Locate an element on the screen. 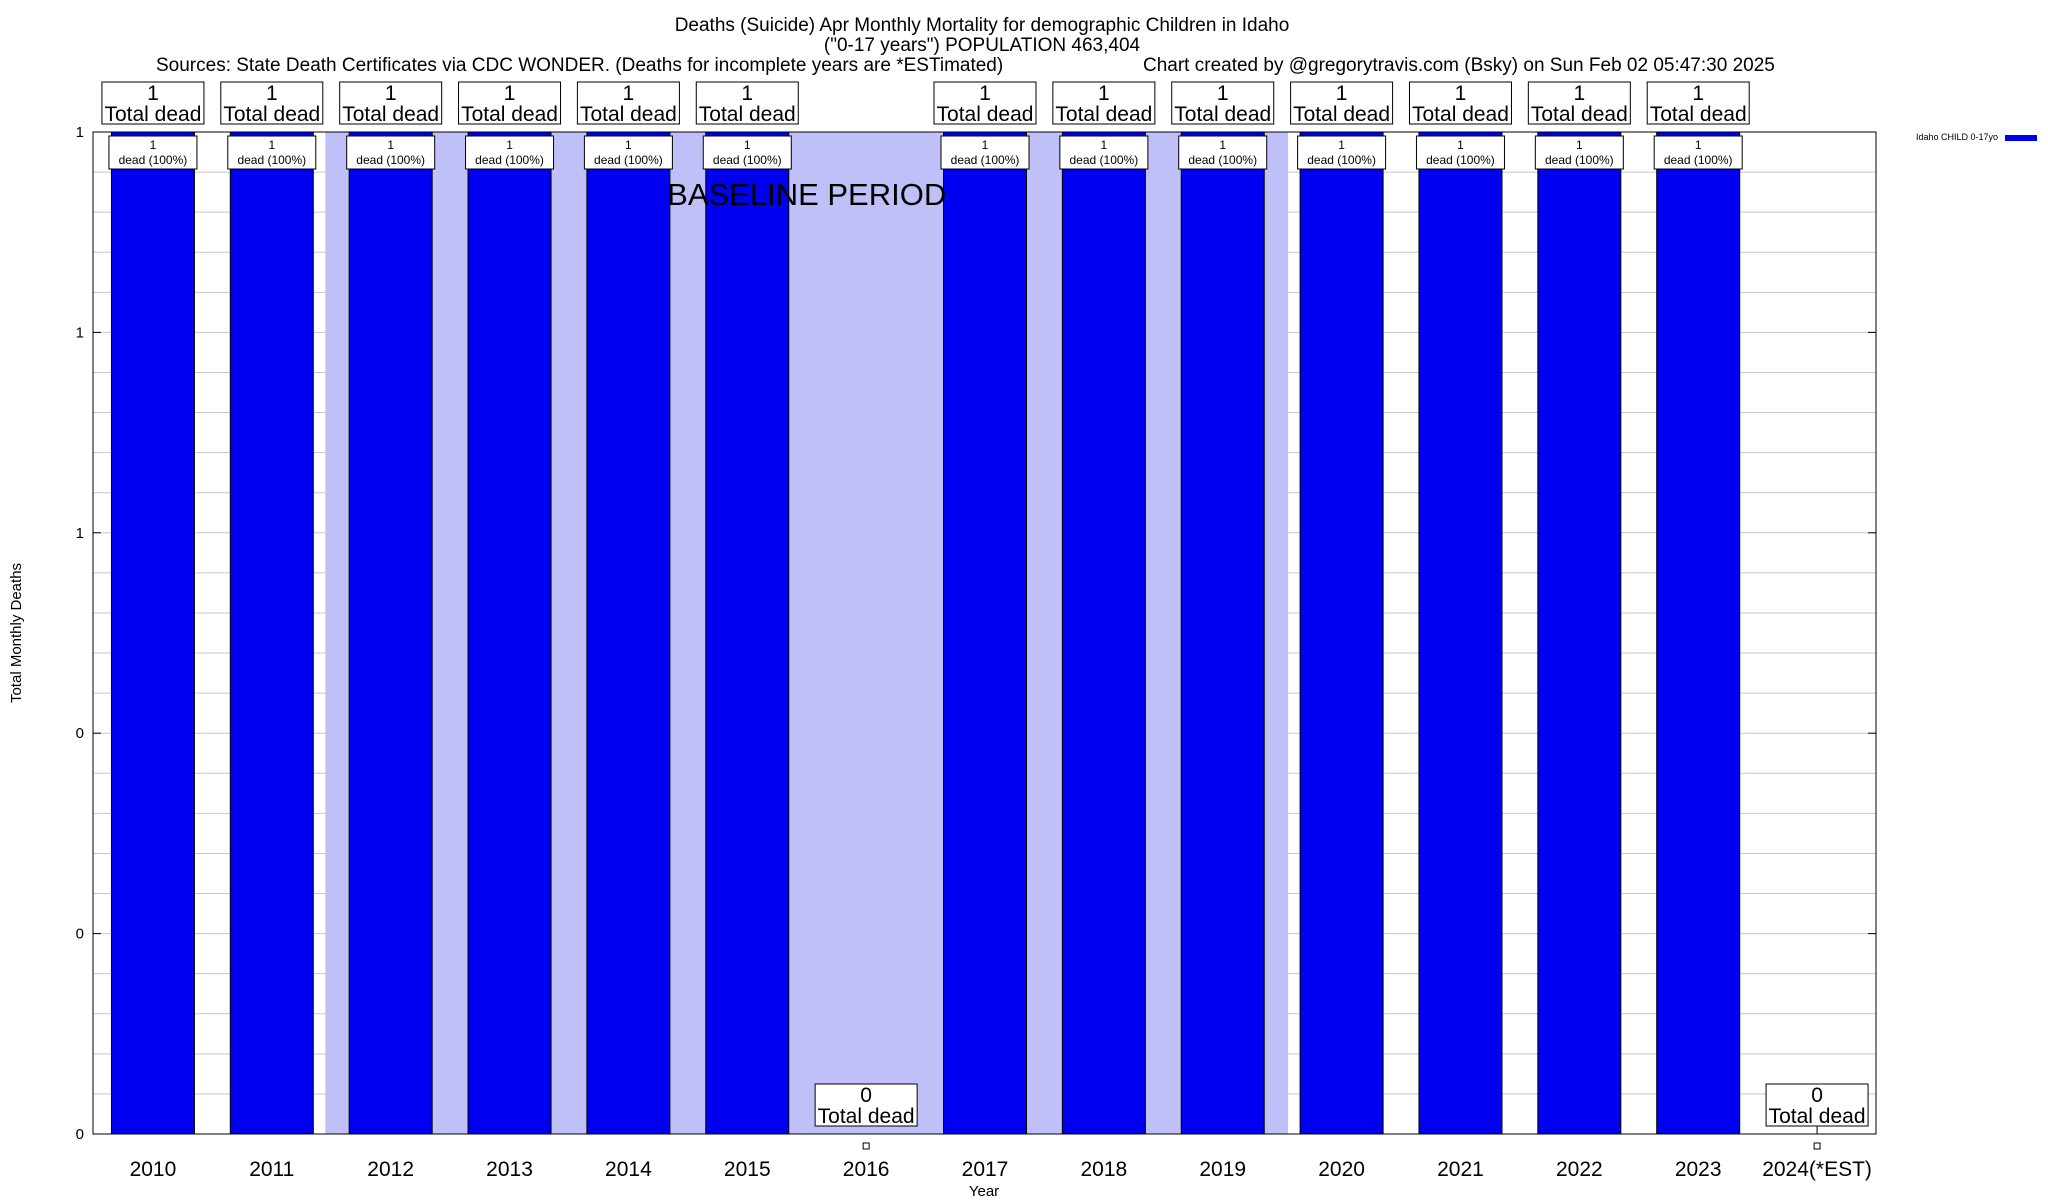  x-tick-label: 2017 is located at coordinates (985, 1169).